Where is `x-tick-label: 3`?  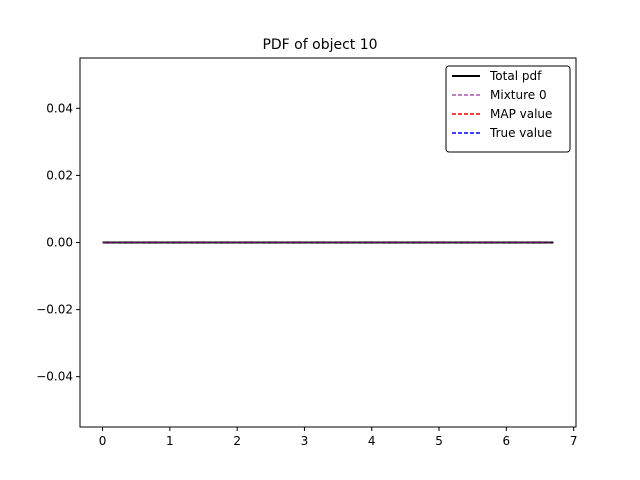 x-tick-label: 3 is located at coordinates (305, 441).